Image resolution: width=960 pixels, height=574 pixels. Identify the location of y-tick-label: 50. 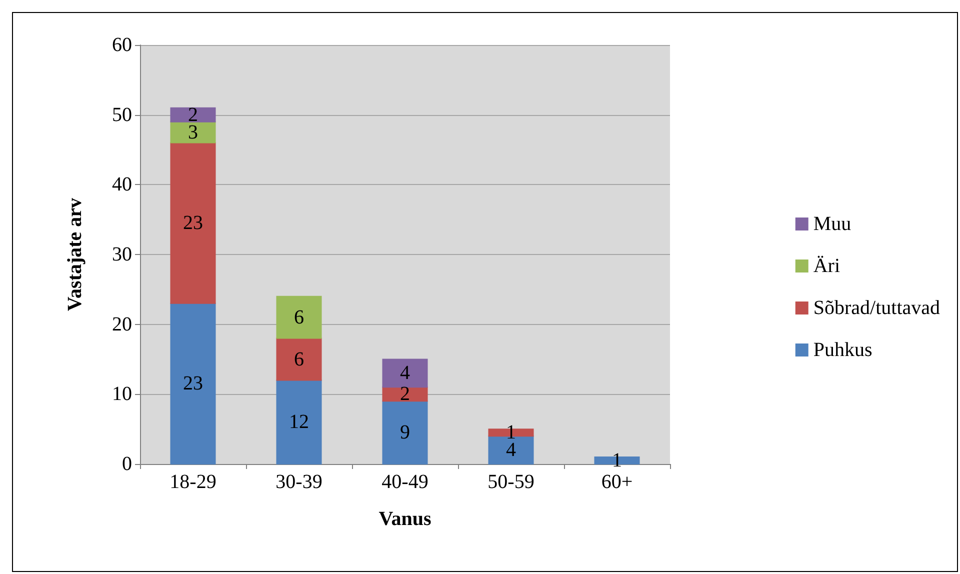
(122, 115).